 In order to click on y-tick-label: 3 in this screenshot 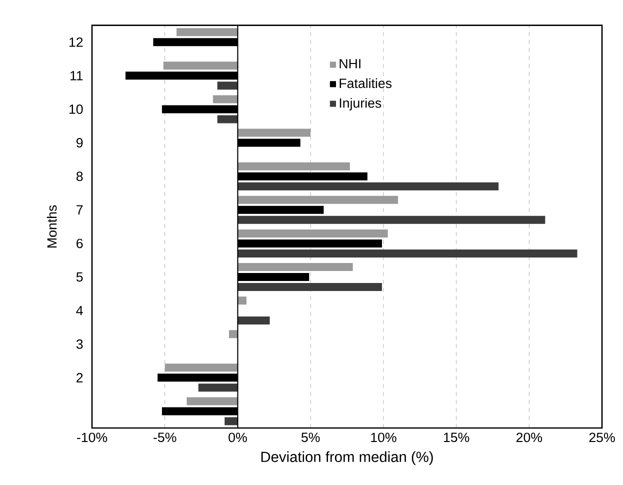, I will do `click(79, 344)`.